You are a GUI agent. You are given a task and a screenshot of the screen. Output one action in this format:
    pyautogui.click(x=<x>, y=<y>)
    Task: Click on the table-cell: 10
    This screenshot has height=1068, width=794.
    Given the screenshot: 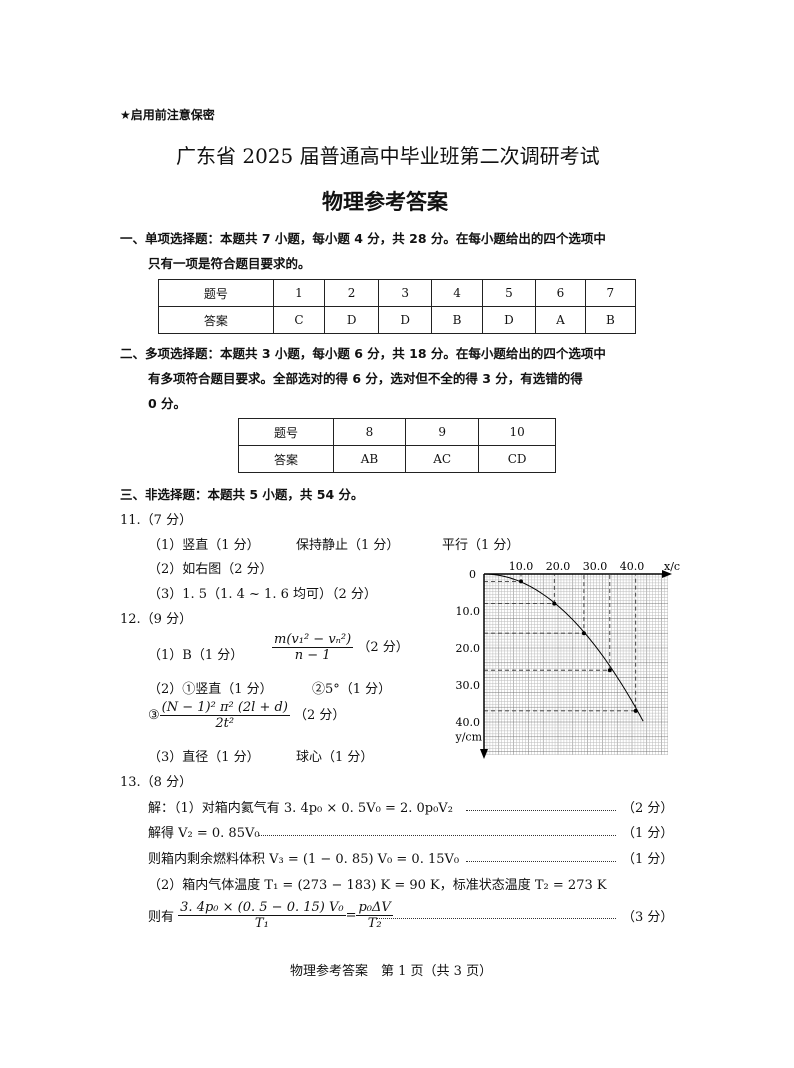 What is the action you would take?
    pyautogui.click(x=517, y=432)
    